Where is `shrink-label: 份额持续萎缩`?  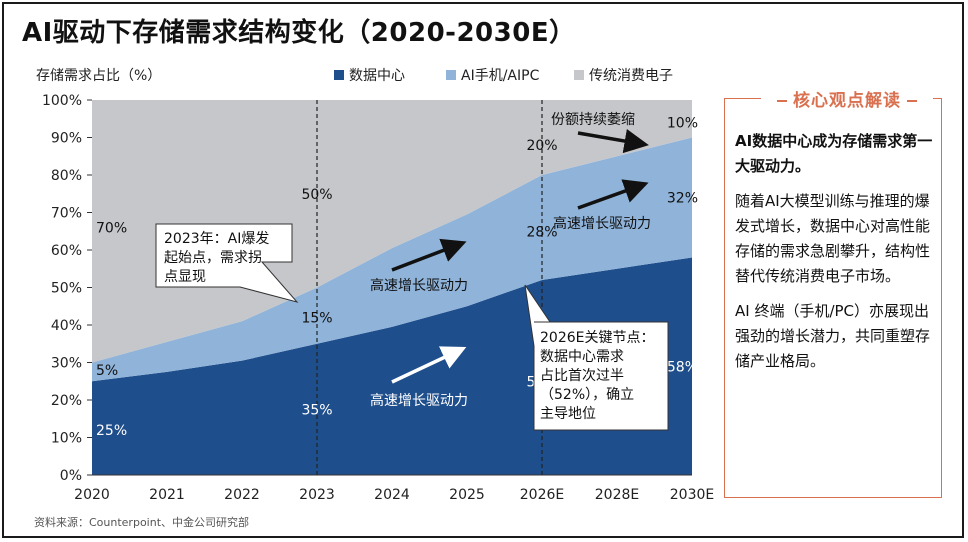 shrink-label: 份额持续萎缩 is located at coordinates (593, 119).